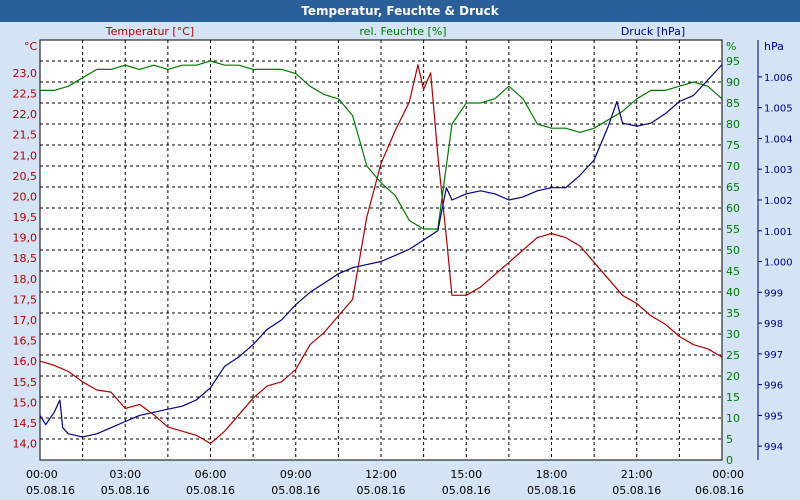  I want to click on x-tick-time: 06:00, so click(211, 474).